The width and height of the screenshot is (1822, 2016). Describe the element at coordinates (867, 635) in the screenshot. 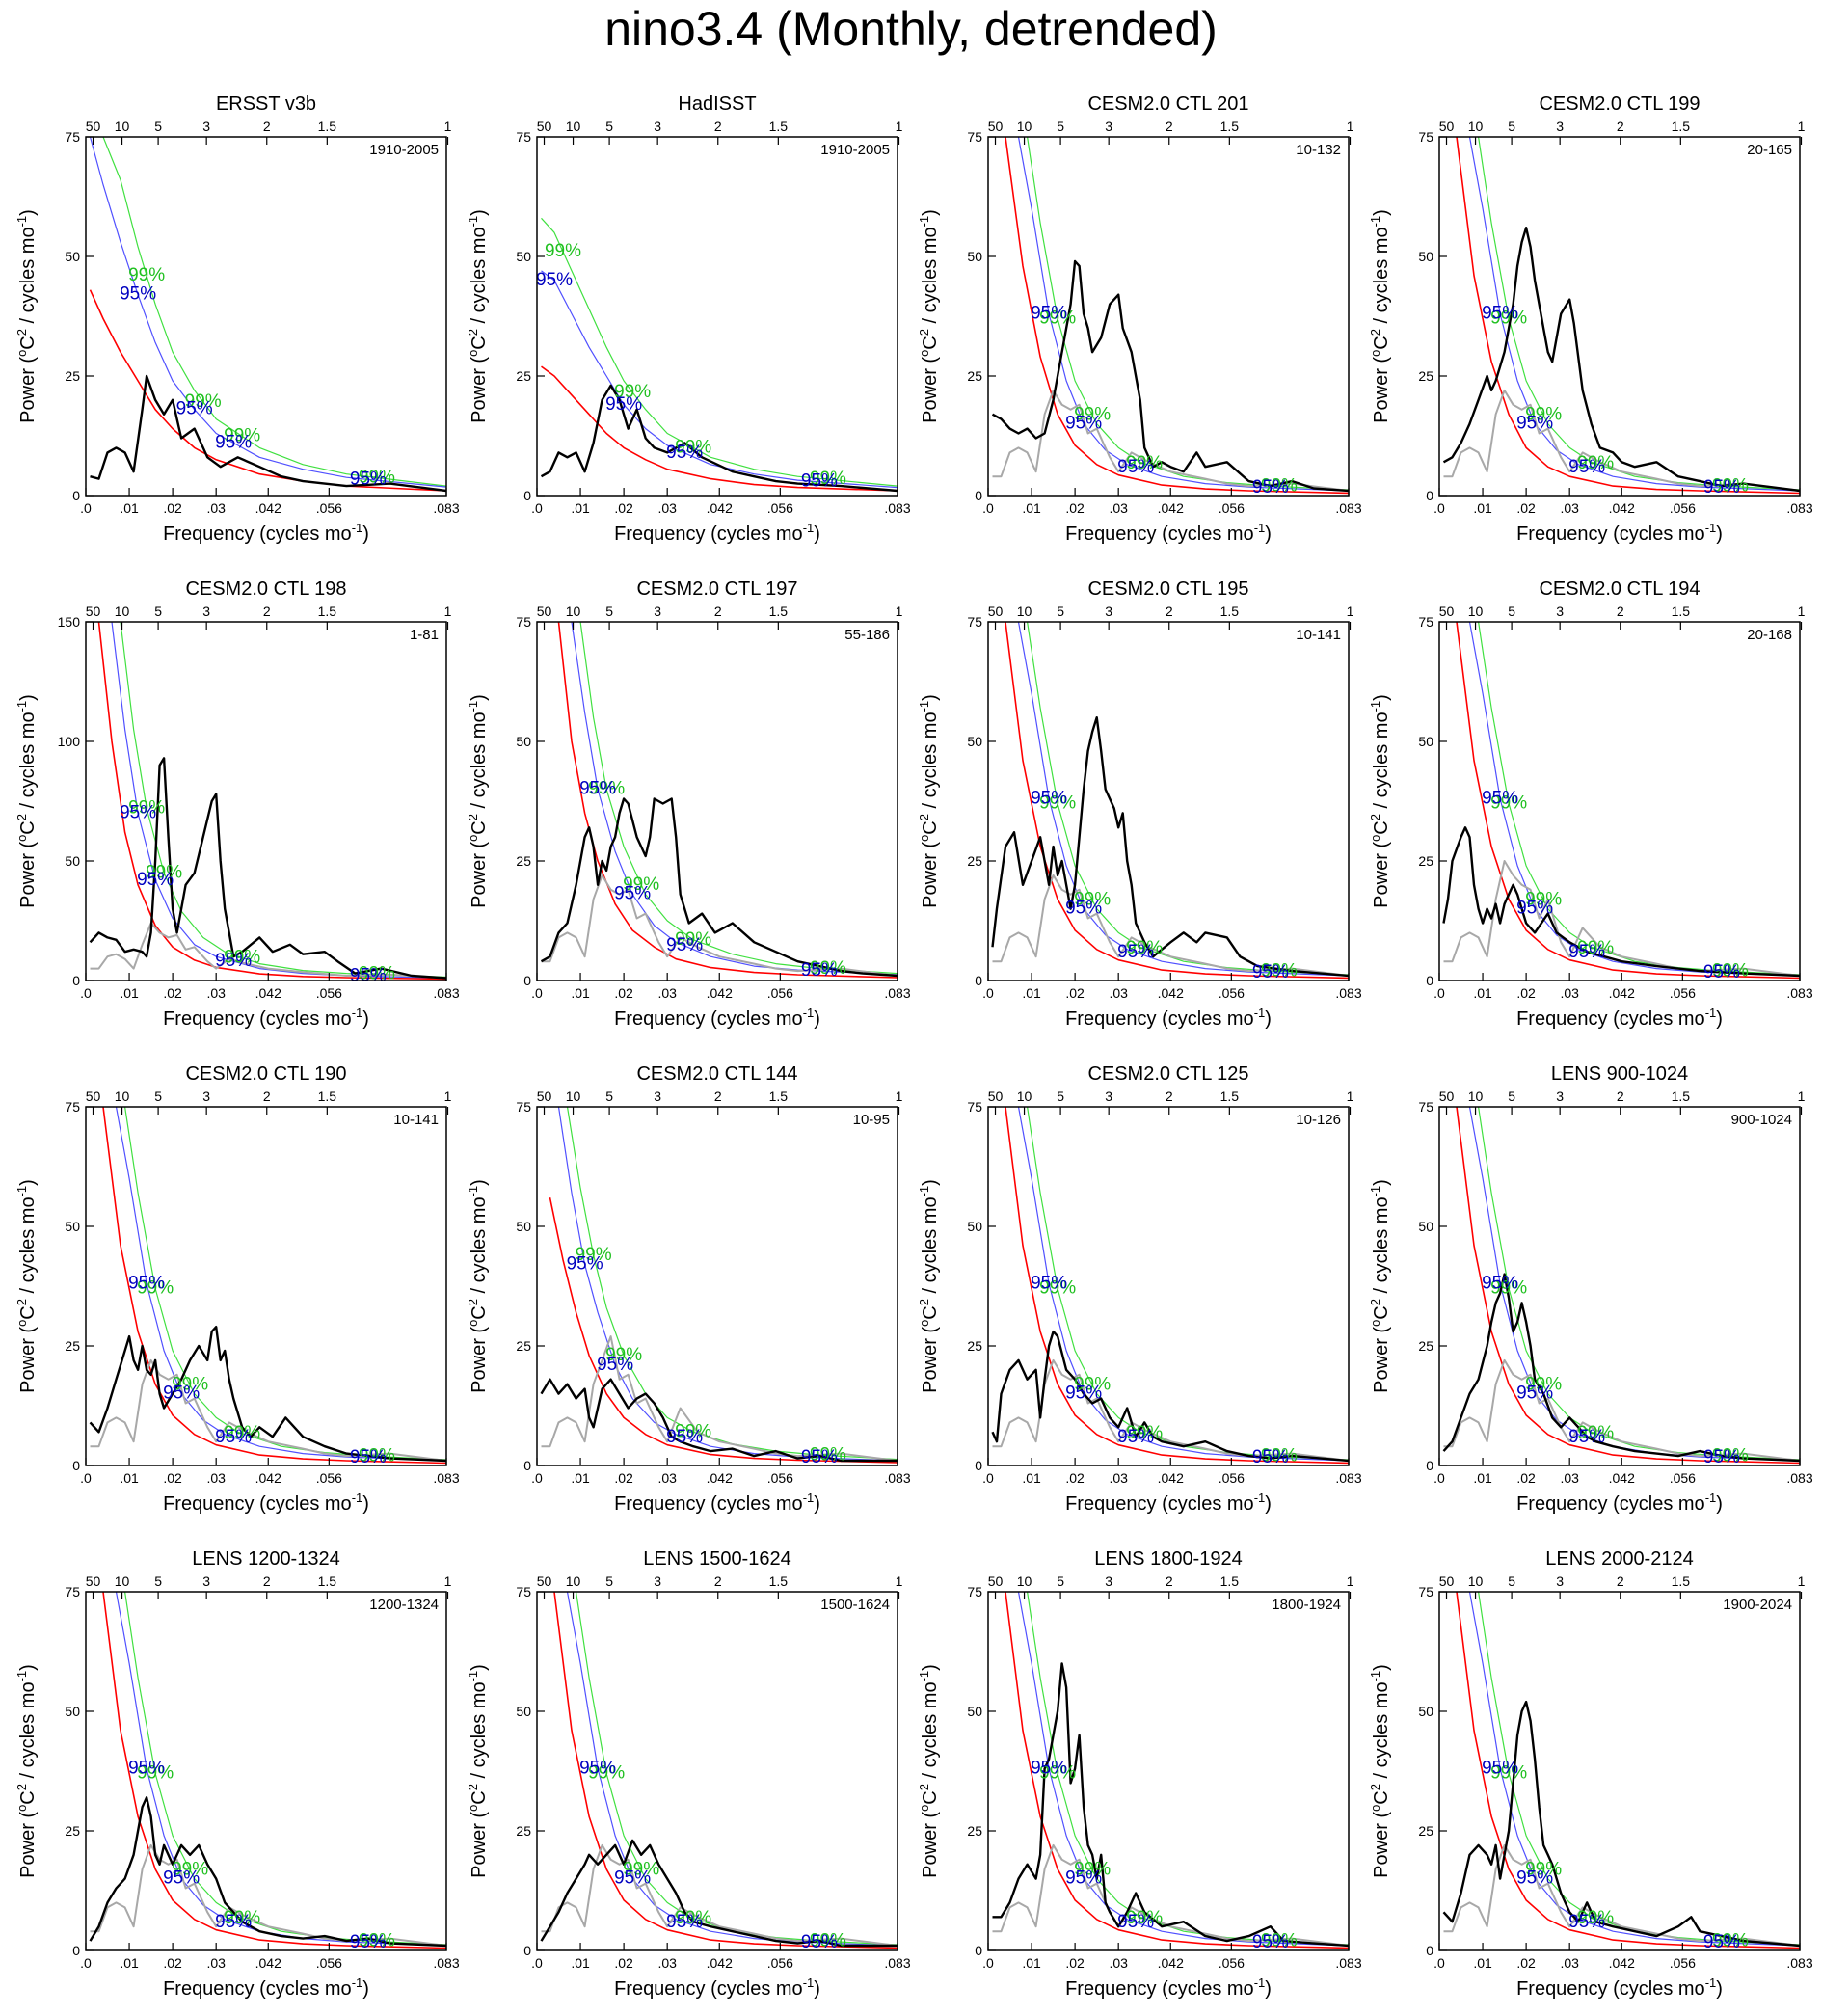

I see `years-label: 55-186` at that location.